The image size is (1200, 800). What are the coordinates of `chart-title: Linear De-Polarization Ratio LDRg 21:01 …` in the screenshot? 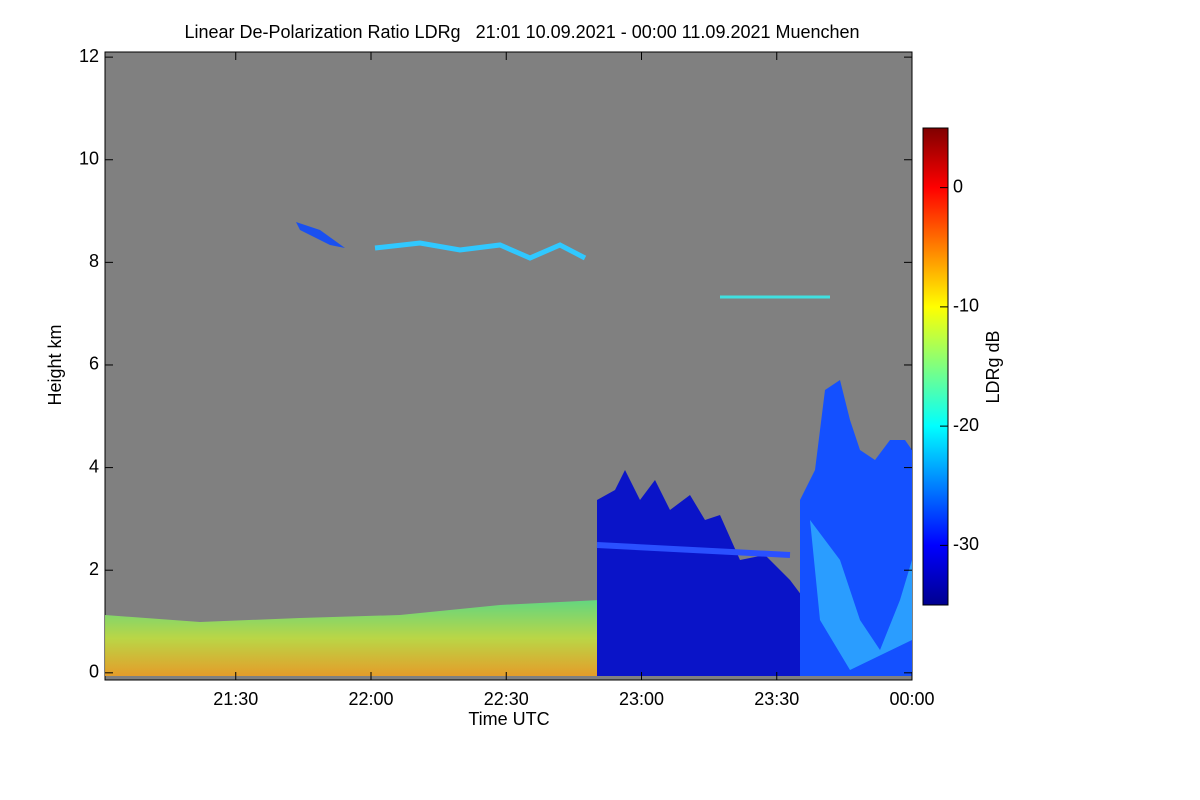 It's located at (521, 32).